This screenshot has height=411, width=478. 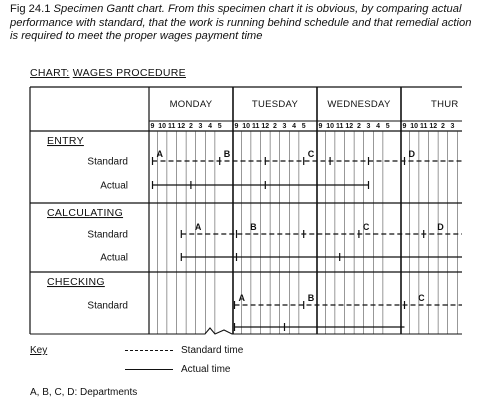 I want to click on dashed-line-swatch, so click(x=149, y=350).